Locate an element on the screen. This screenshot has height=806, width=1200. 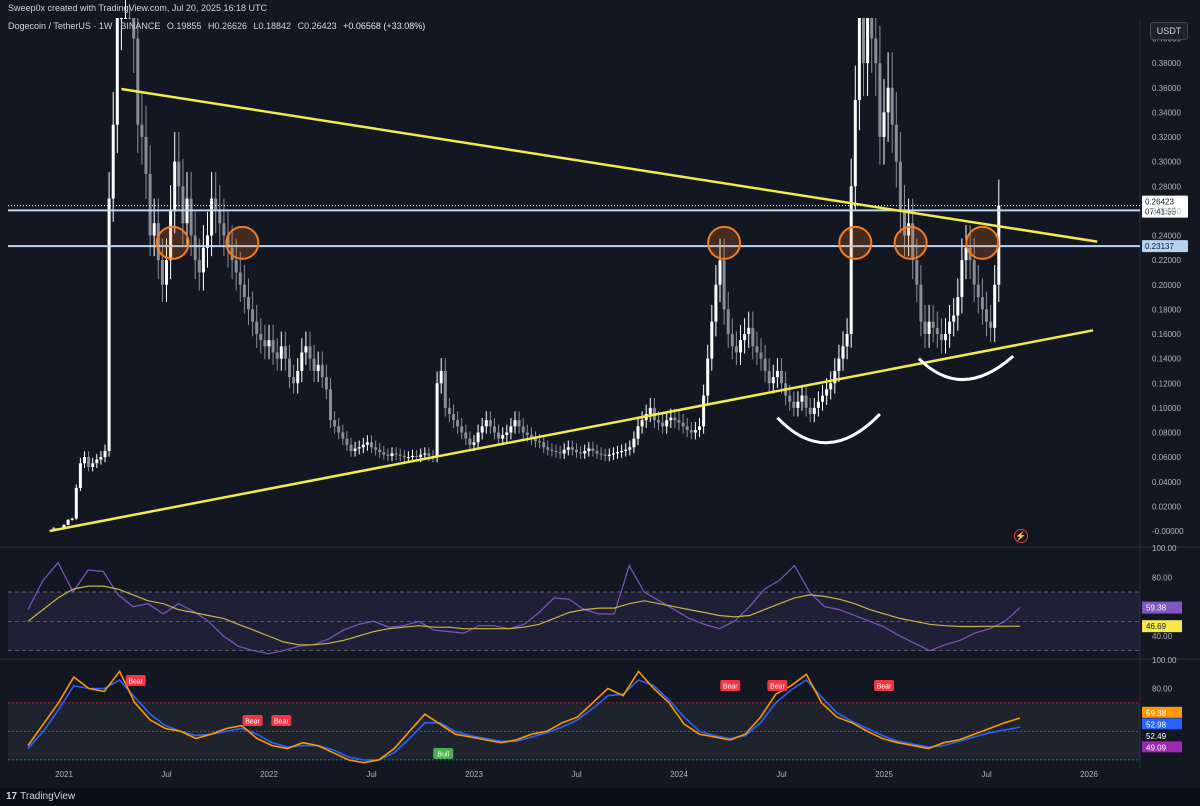
retest-circle is located at coordinates (855, 242).